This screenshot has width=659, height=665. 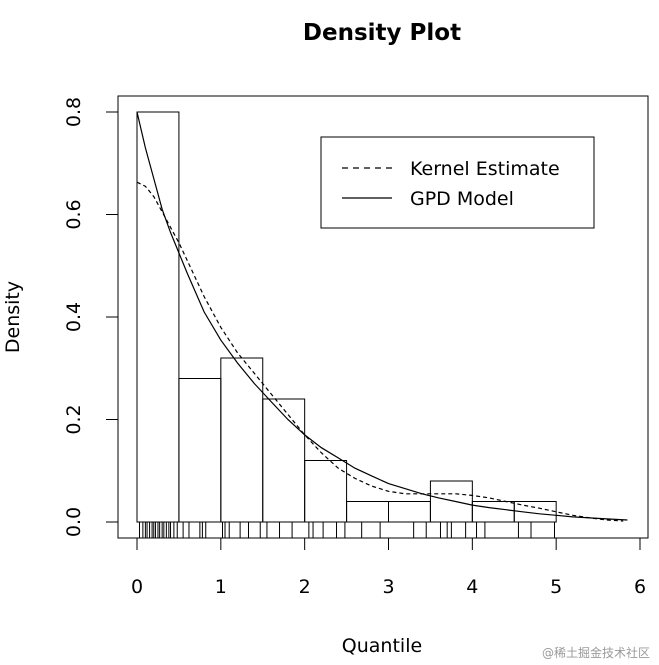 I want to click on x-axis: 0 1 2 3 4 5 6, so click(x=388, y=567).